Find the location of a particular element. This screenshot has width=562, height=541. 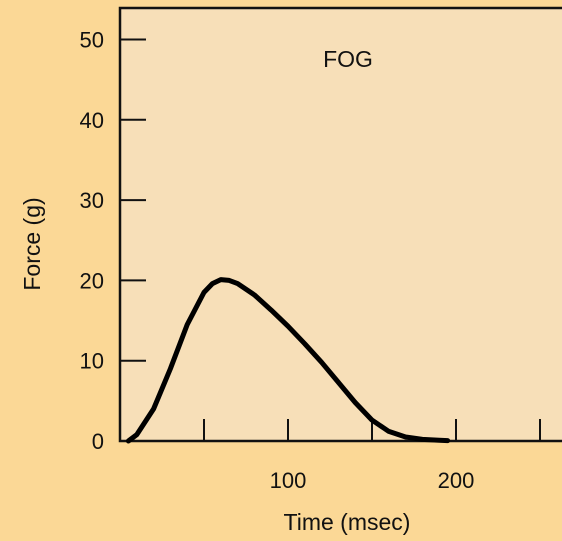

y-tick-label: 50 is located at coordinates (92, 40).